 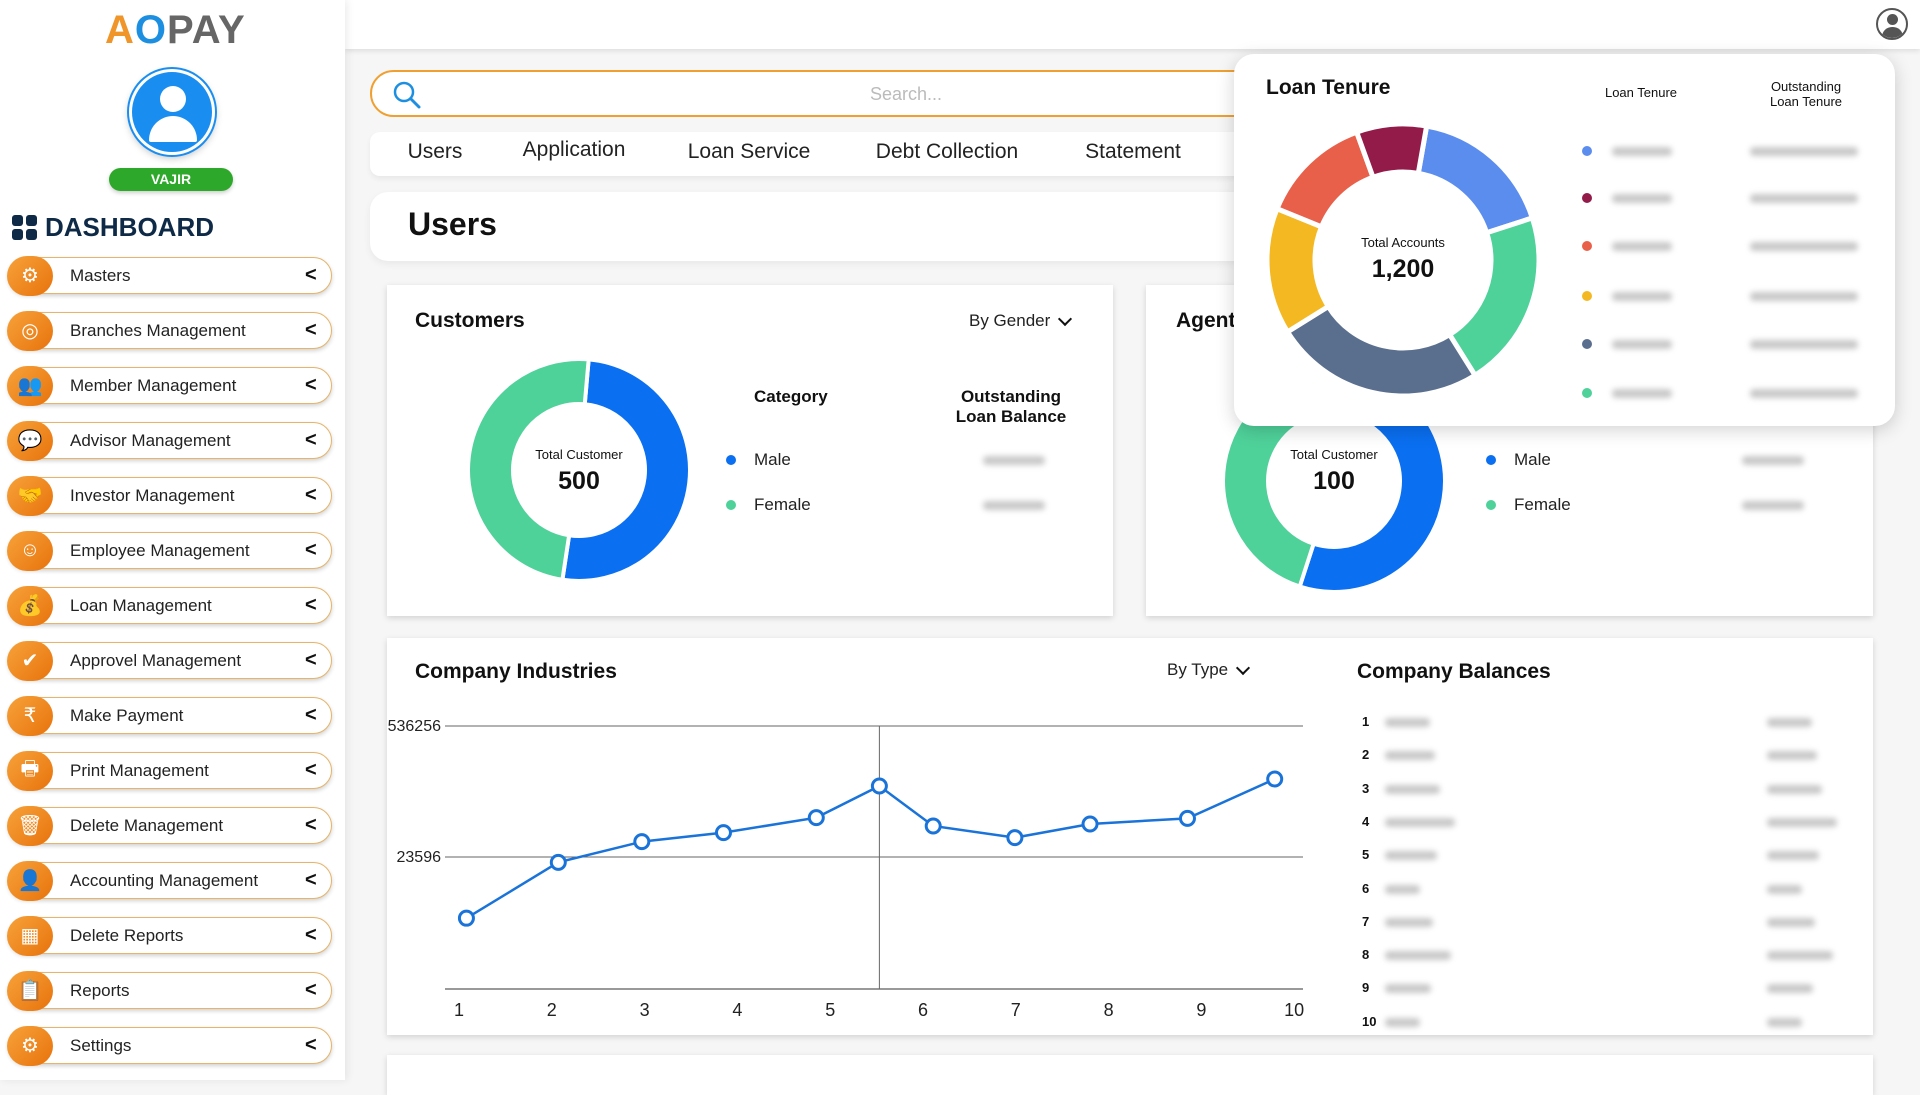 I want to click on header-line: Outstanding, so click(x=1806, y=86).